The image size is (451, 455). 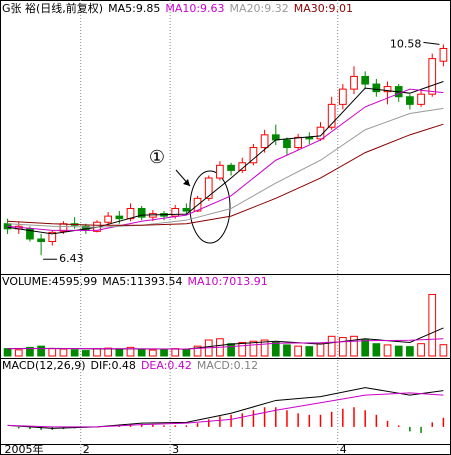 I want to click on legend-label: MACD(12,26,9), so click(x=44, y=365).